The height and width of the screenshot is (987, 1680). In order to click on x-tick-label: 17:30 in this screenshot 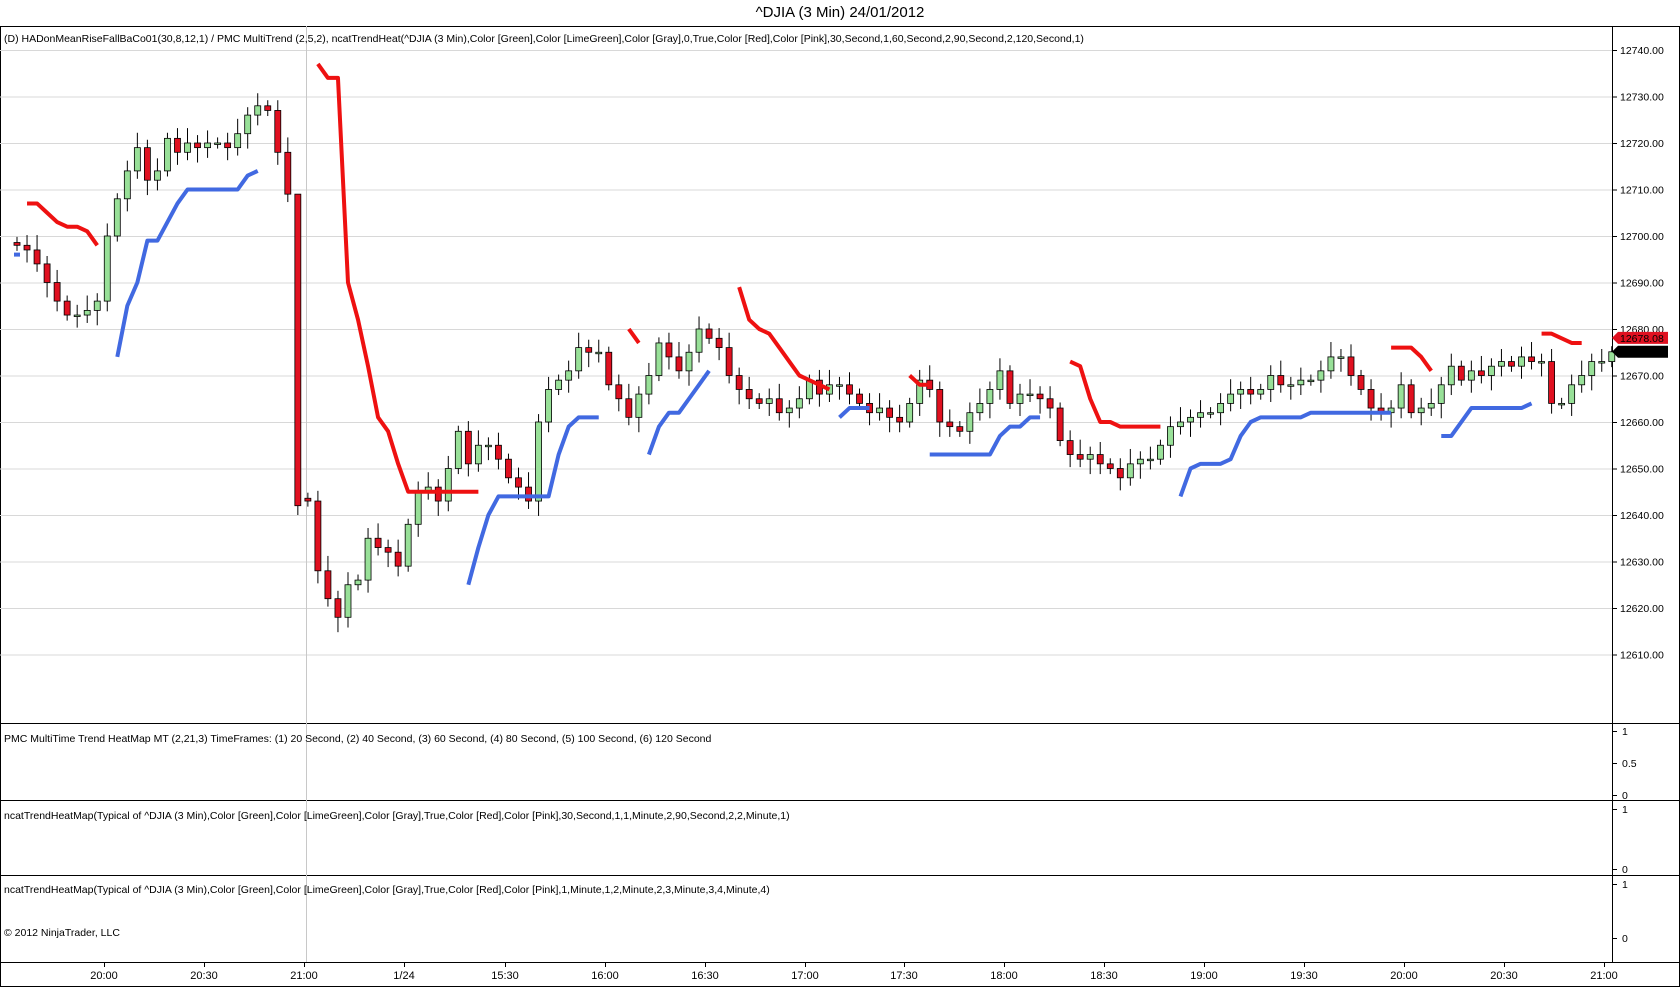, I will do `click(904, 976)`.